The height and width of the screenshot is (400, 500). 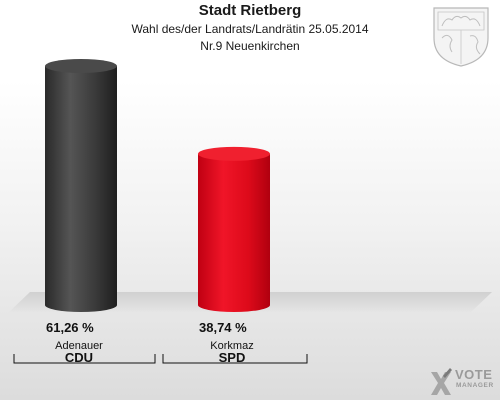 I want to click on value-label-cdu: 61,26 %, so click(x=70, y=327).